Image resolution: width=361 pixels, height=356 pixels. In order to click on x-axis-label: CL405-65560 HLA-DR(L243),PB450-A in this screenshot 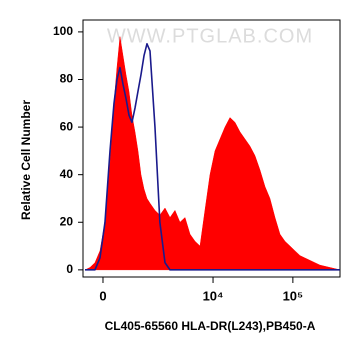, I will do `click(210, 326)`.